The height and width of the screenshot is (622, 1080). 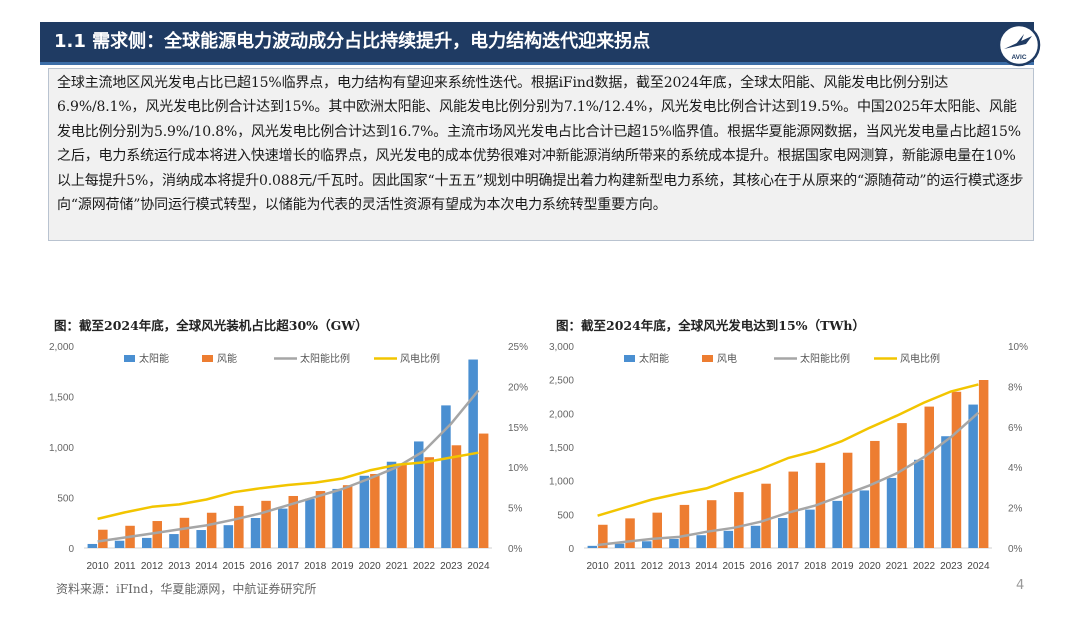 What do you see at coordinates (929, 477) in the screenshot?
I see `bar-风电-2022` at bounding box center [929, 477].